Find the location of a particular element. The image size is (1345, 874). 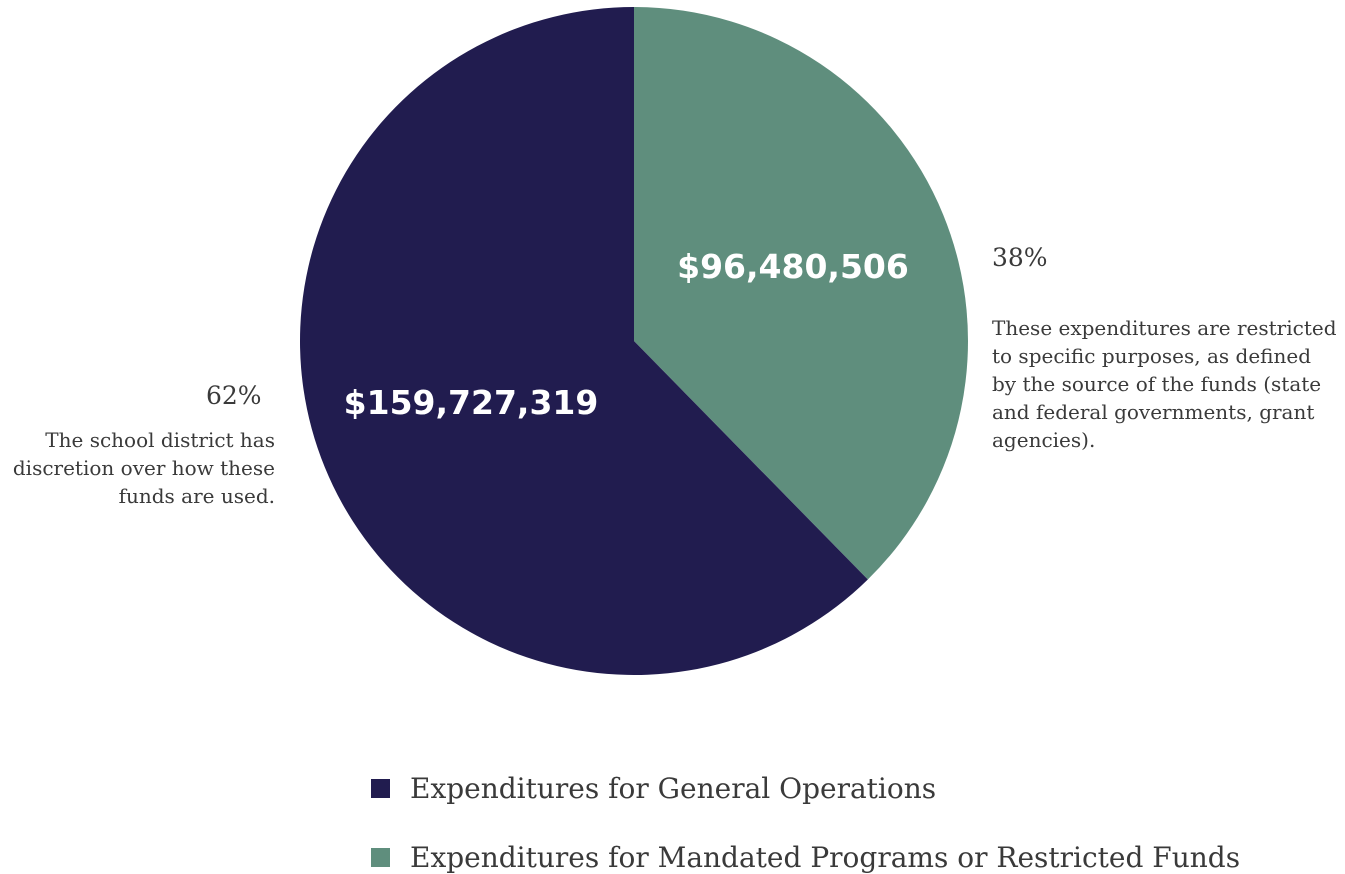

percent-label-general: 62% is located at coordinates (234, 395).